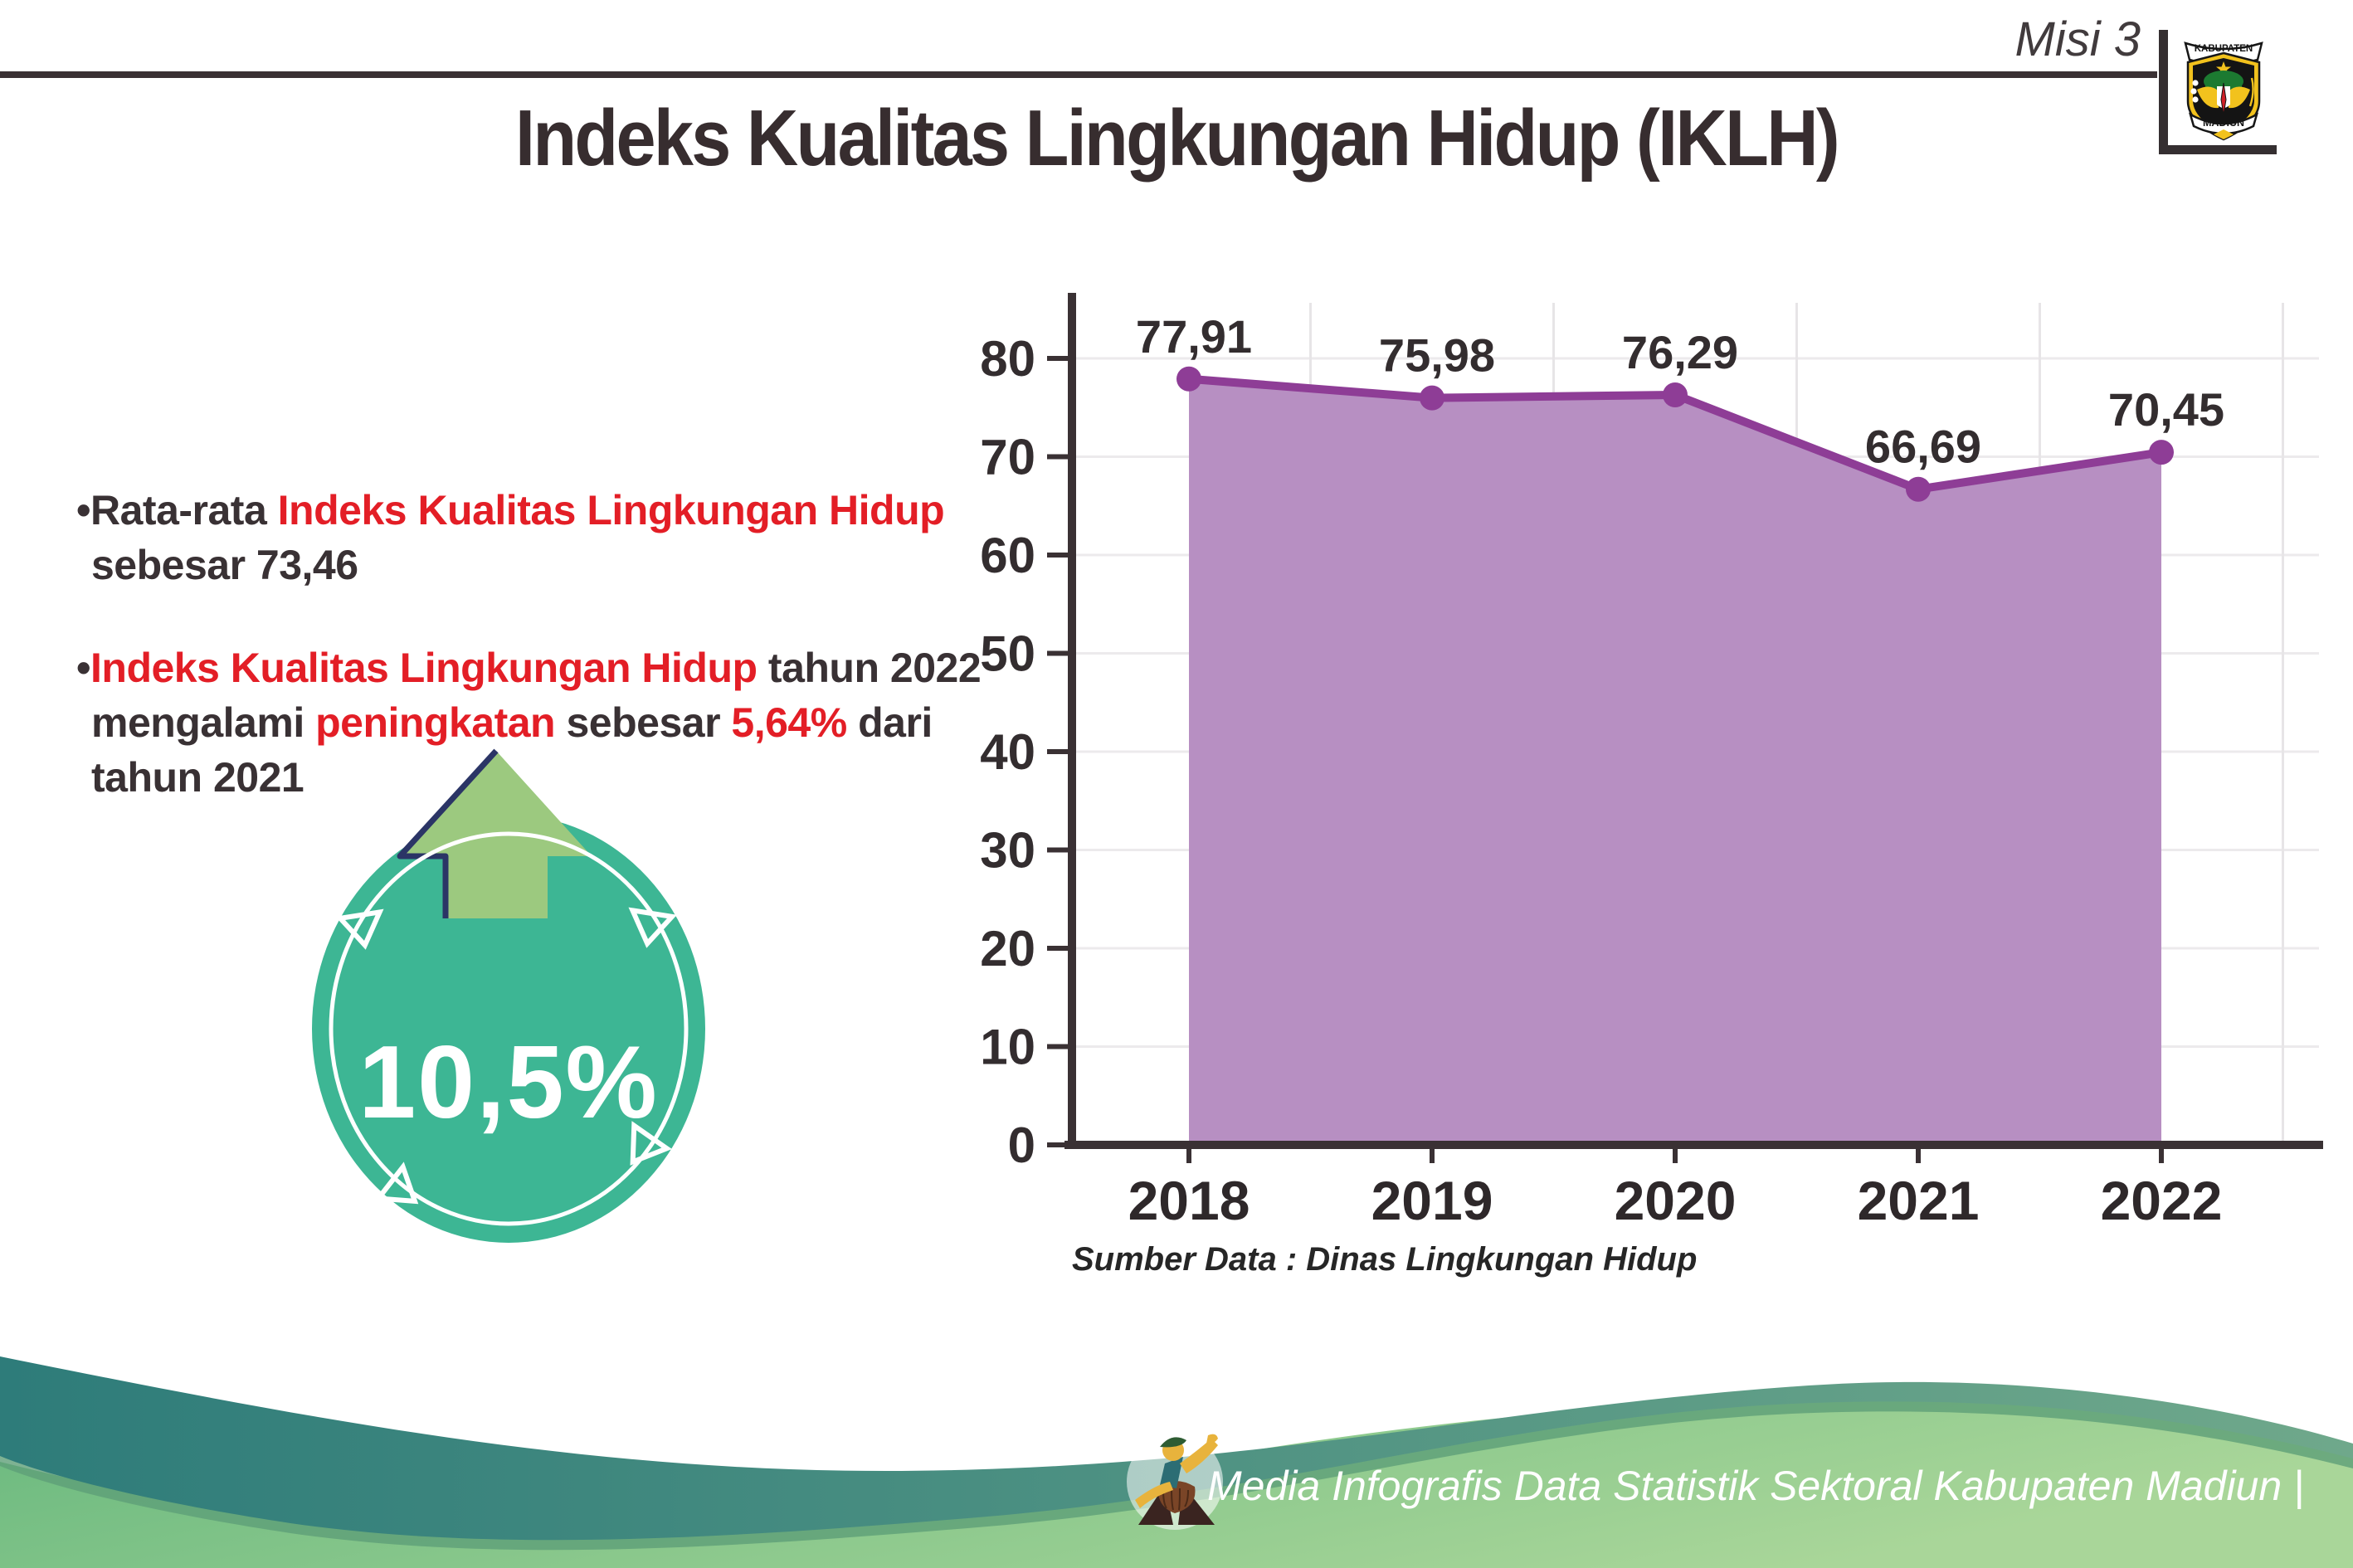 The height and width of the screenshot is (1568, 2353). What do you see at coordinates (1007, 851) in the screenshot?
I see `svg-text: 30` at bounding box center [1007, 851].